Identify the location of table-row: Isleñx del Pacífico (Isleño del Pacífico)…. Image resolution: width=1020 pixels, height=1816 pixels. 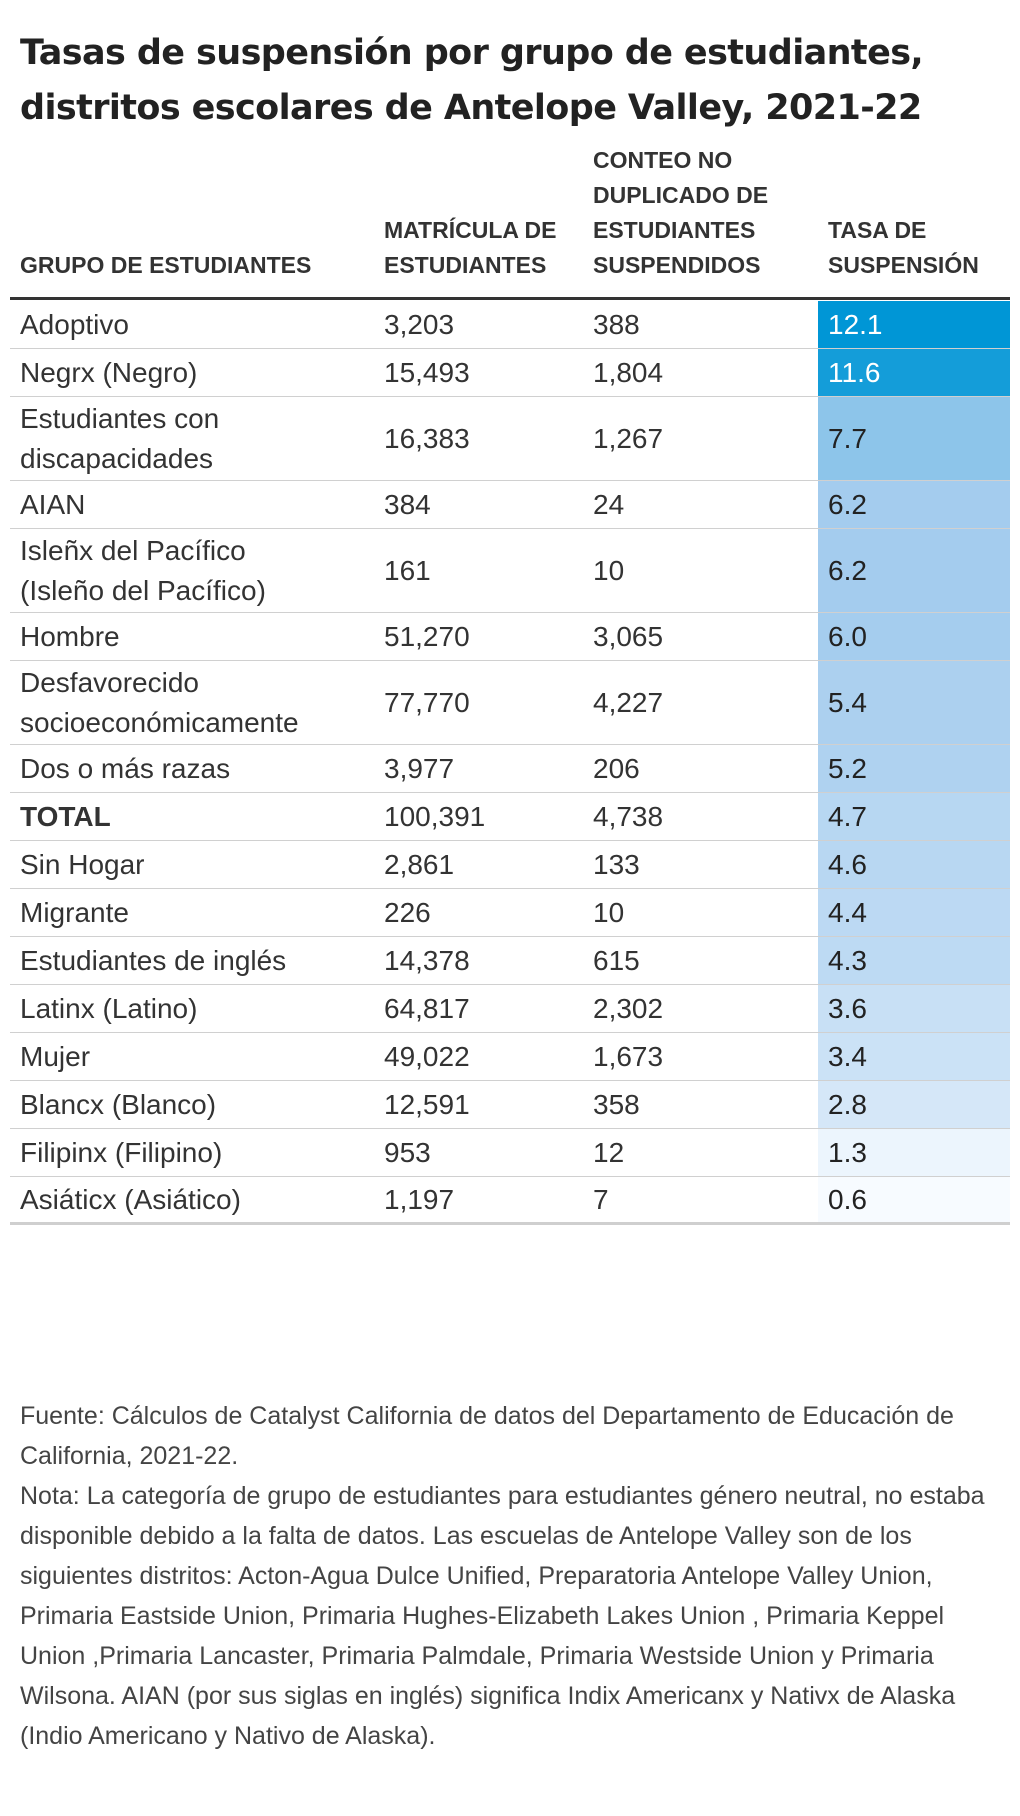
(510, 571).